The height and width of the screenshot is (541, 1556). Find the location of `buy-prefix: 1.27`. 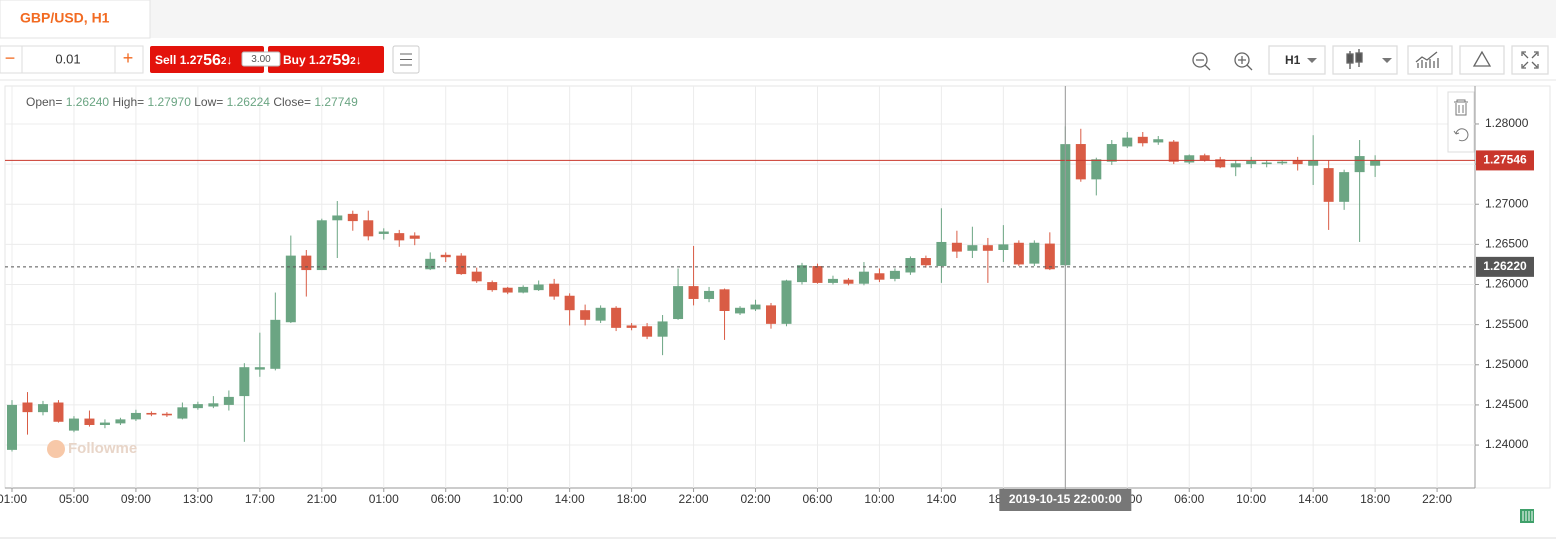

buy-prefix: 1.27 is located at coordinates (321, 60).